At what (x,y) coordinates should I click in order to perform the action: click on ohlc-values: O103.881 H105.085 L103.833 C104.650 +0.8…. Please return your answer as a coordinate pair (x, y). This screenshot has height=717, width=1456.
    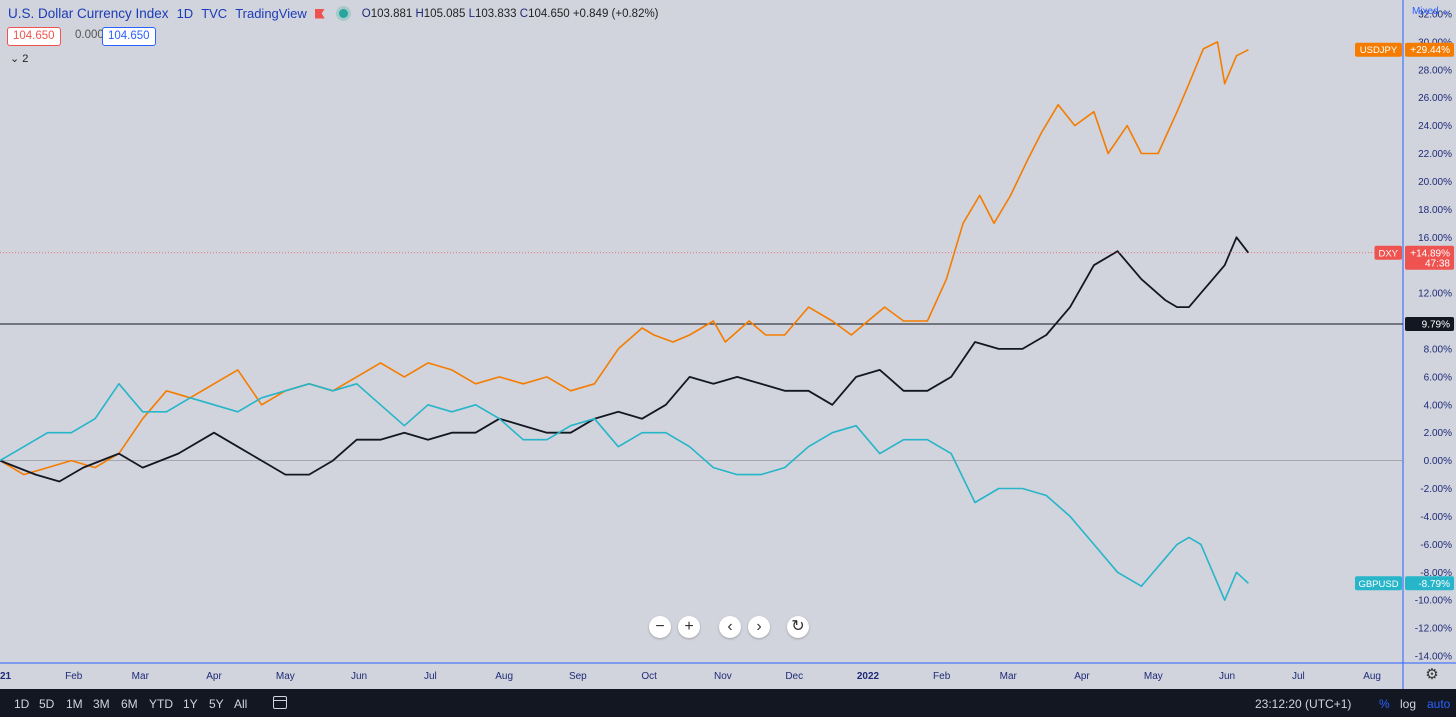
    Looking at the image, I should click on (510, 13).